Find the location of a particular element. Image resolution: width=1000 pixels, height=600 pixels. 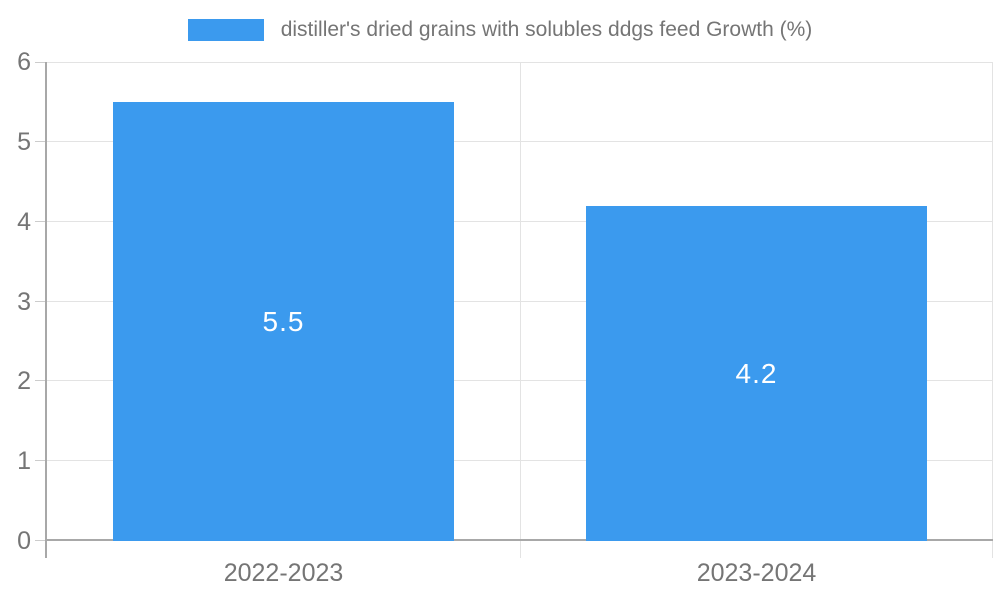

legend-swatch is located at coordinates (225, 30).